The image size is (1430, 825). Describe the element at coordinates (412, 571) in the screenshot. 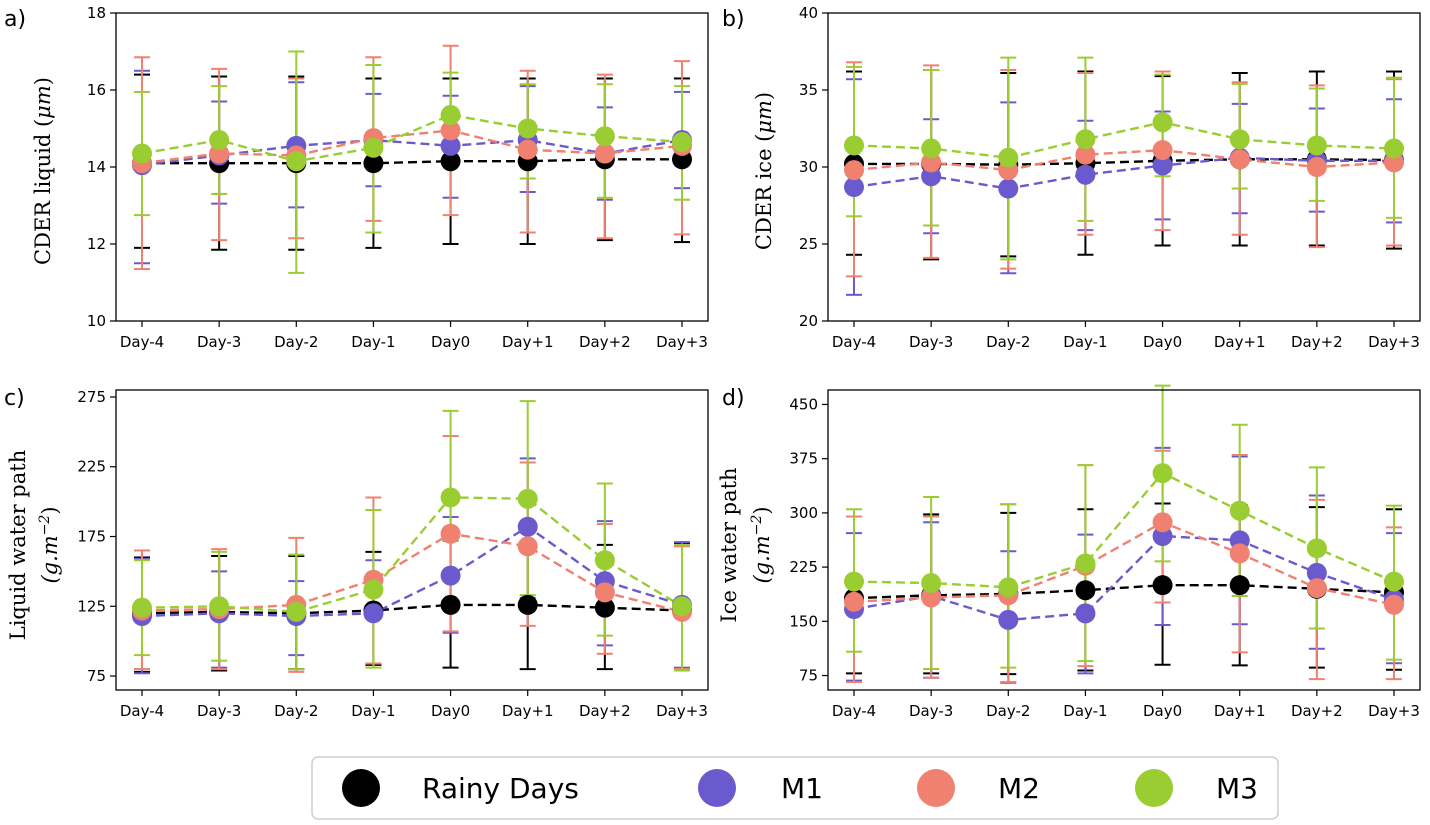

I see `panel-c-m1-line` at that location.